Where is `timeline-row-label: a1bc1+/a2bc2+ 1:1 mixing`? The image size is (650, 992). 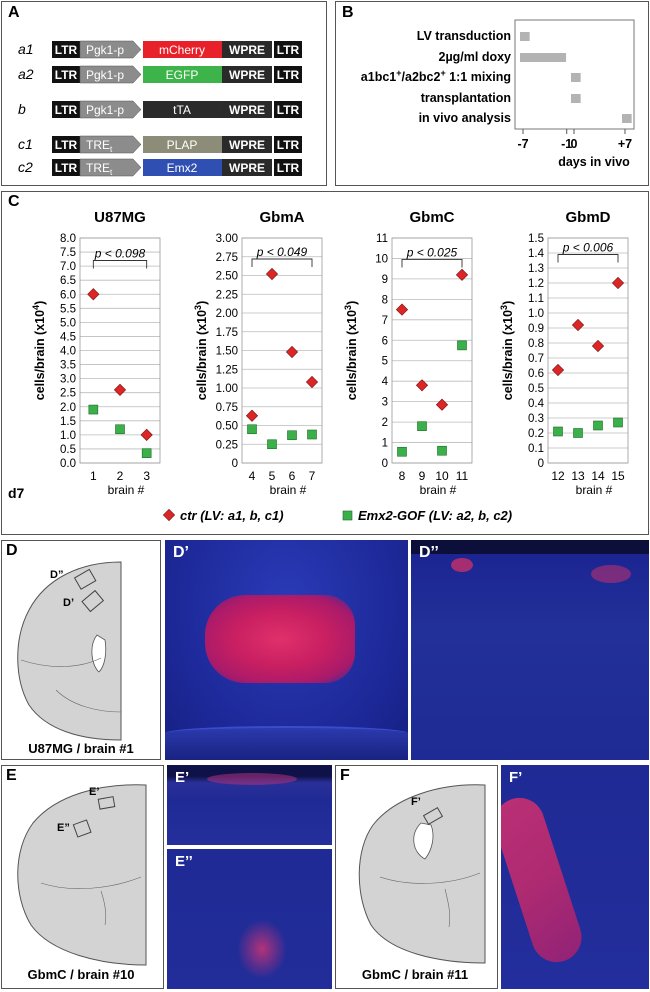 timeline-row-label: a1bc1+/a2bc2+ 1:1 mixing is located at coordinates (436, 76).